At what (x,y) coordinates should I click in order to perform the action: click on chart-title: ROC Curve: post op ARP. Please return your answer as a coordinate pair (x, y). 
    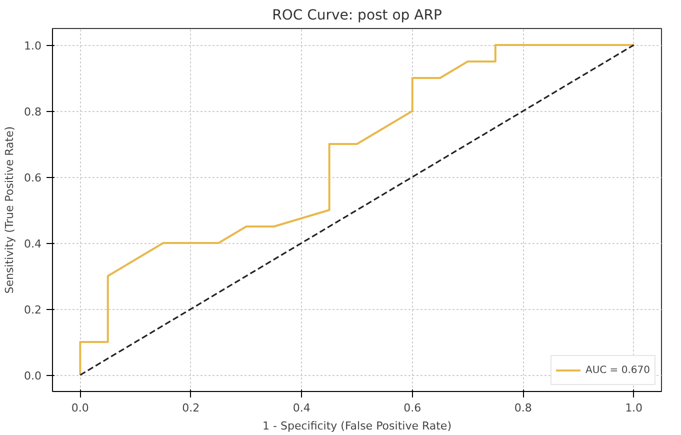
    Looking at the image, I should click on (357, 16).